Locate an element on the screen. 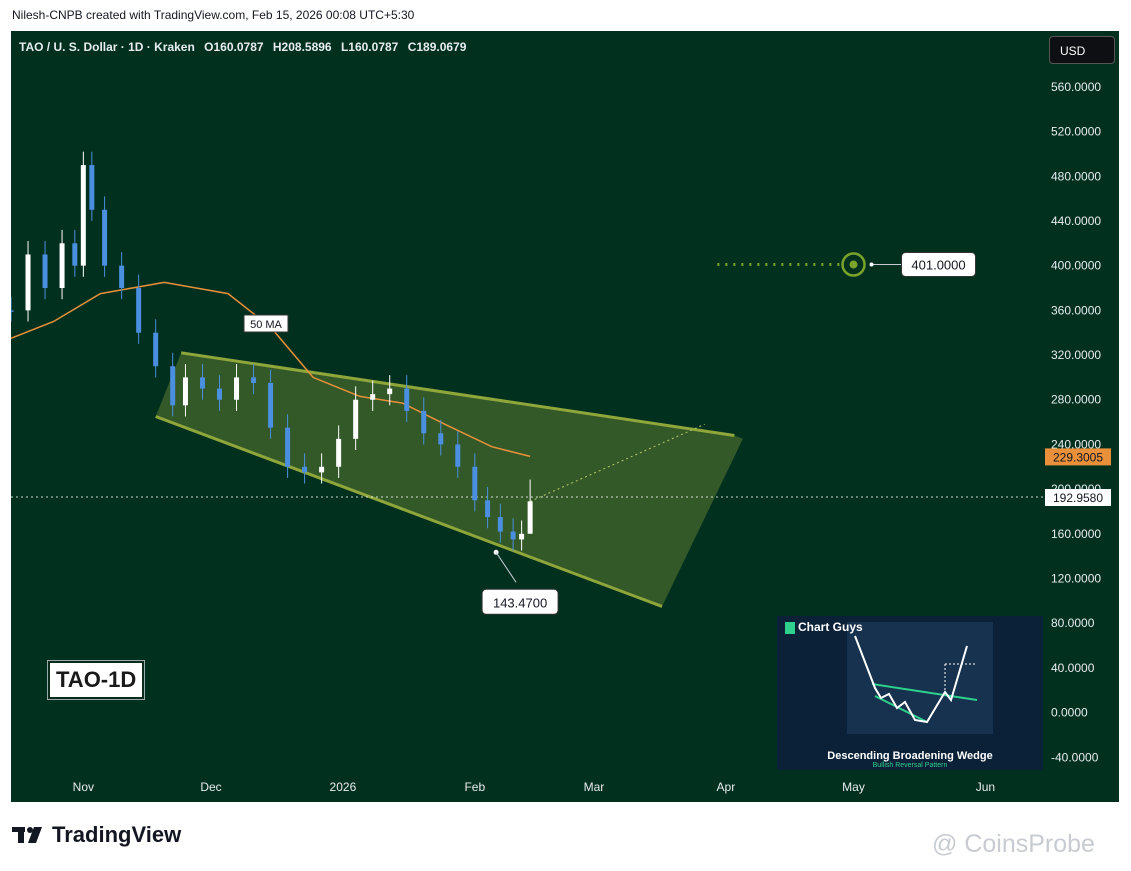 The height and width of the screenshot is (871, 1131). ma-label-box is located at coordinates (266, 323).